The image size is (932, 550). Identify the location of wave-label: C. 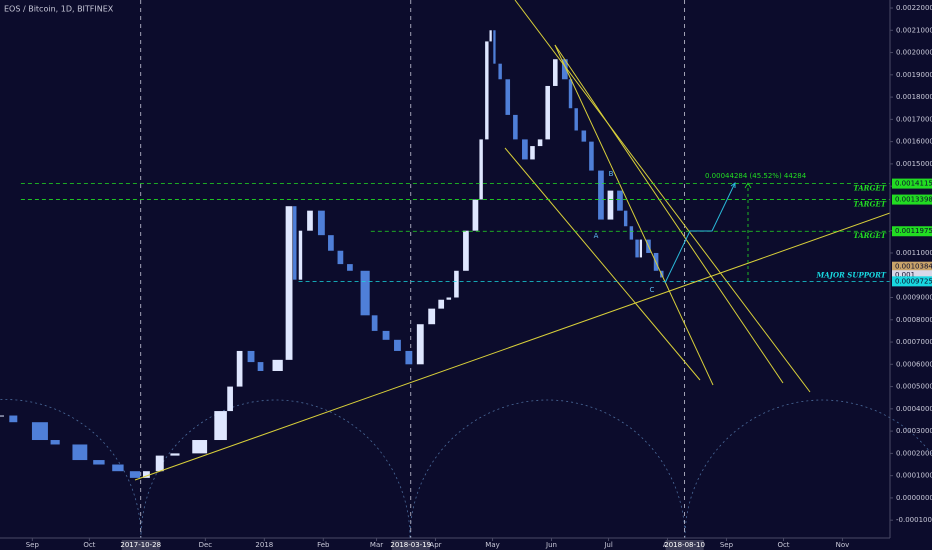
(652, 290).